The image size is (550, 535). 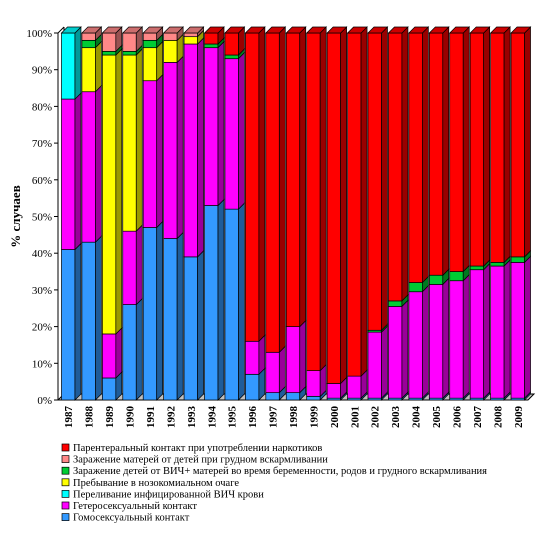 I want to click on x-tick-label: 2003, so click(x=396, y=417).